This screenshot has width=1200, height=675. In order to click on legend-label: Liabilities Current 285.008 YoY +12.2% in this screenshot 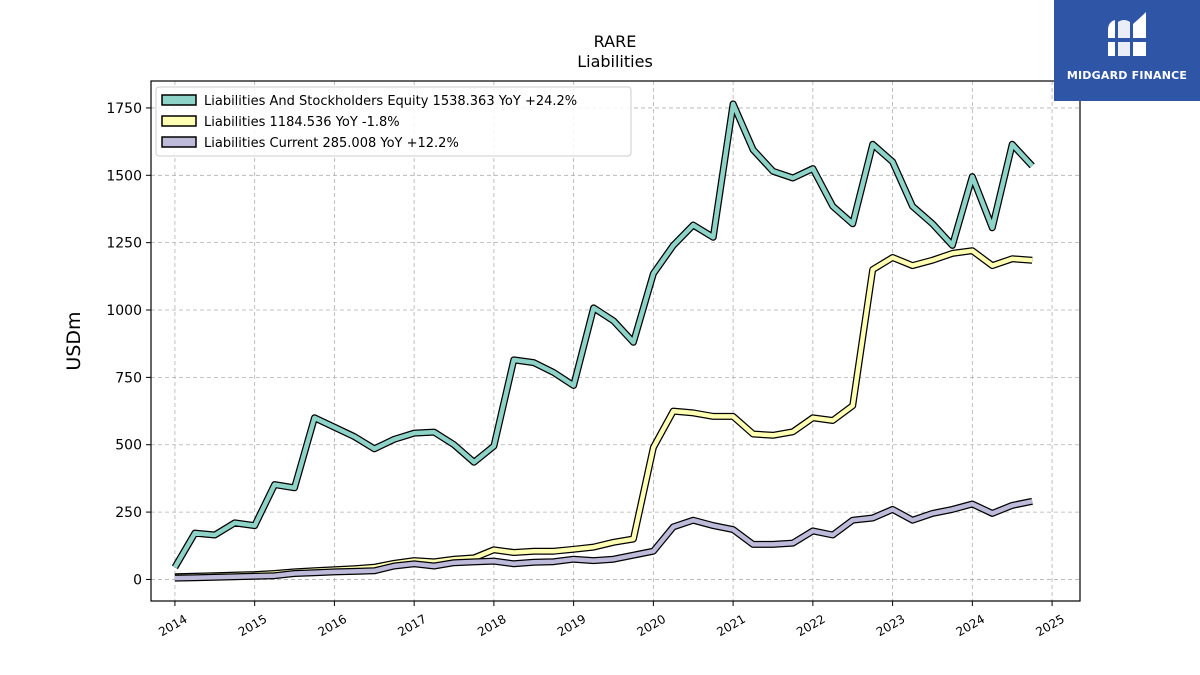, I will do `click(331, 143)`.